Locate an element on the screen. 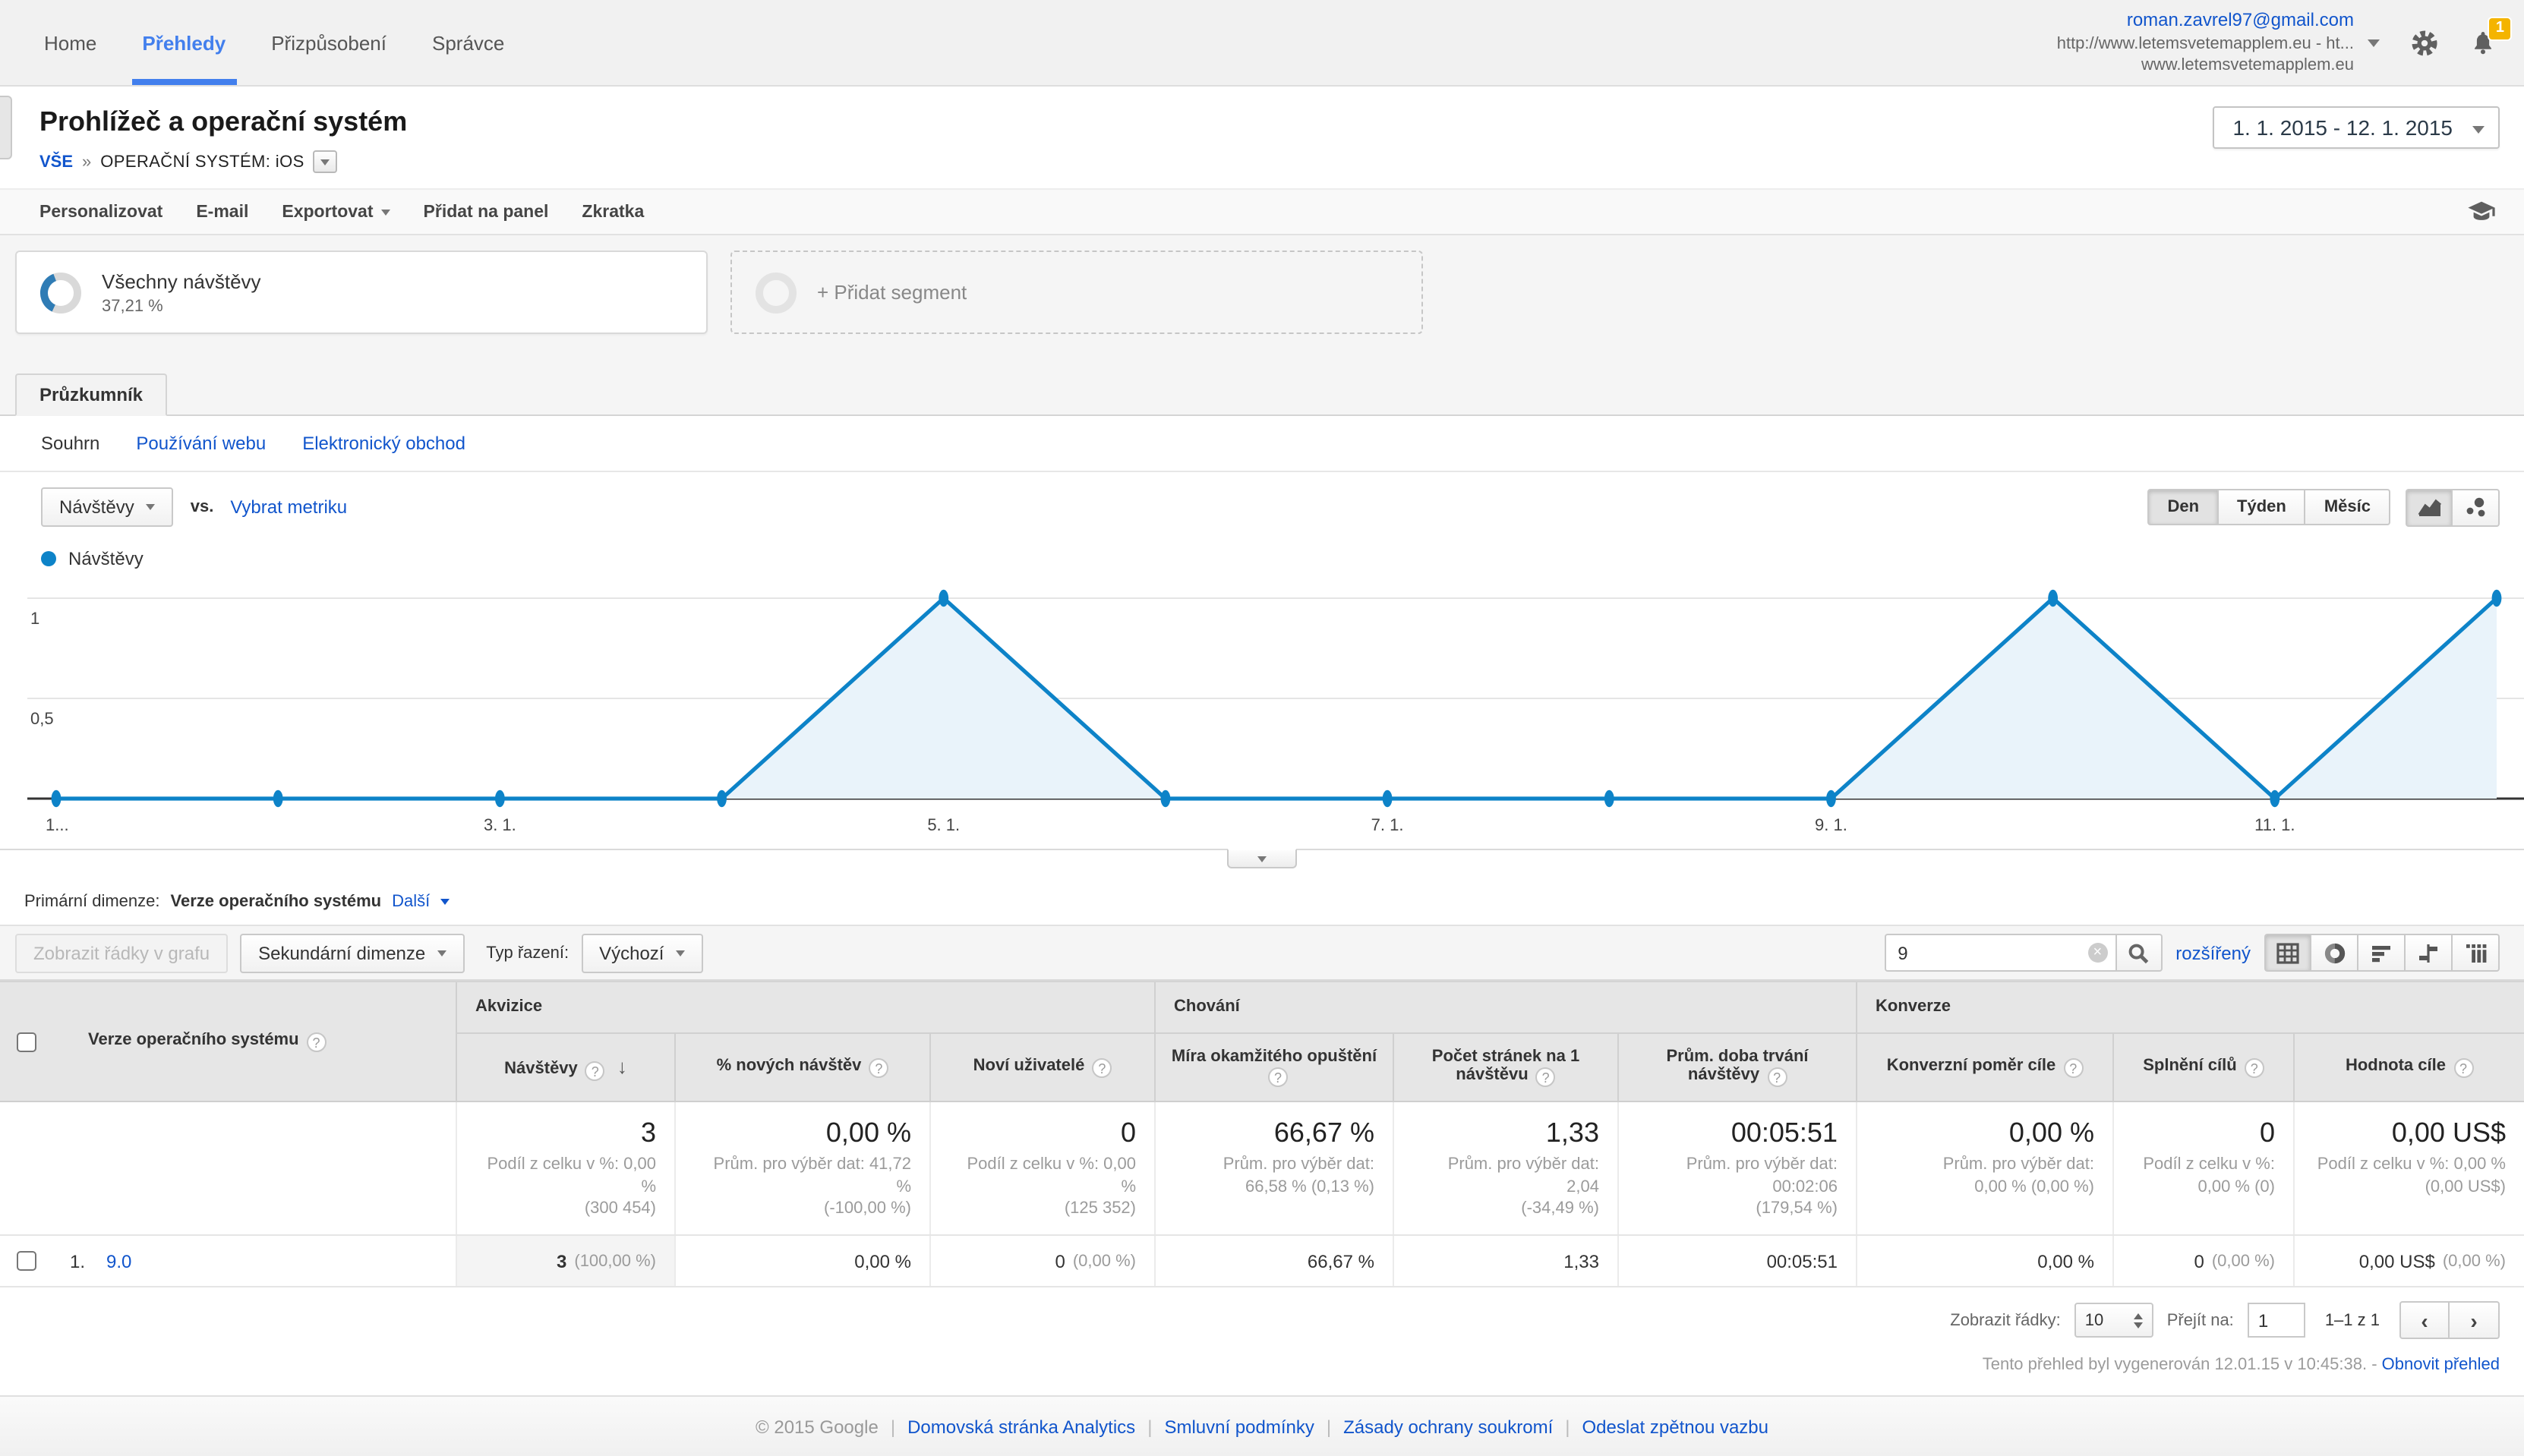 The image size is (2524, 1456). subtab-pouzivani-webu: Používání webu is located at coordinates (201, 443).